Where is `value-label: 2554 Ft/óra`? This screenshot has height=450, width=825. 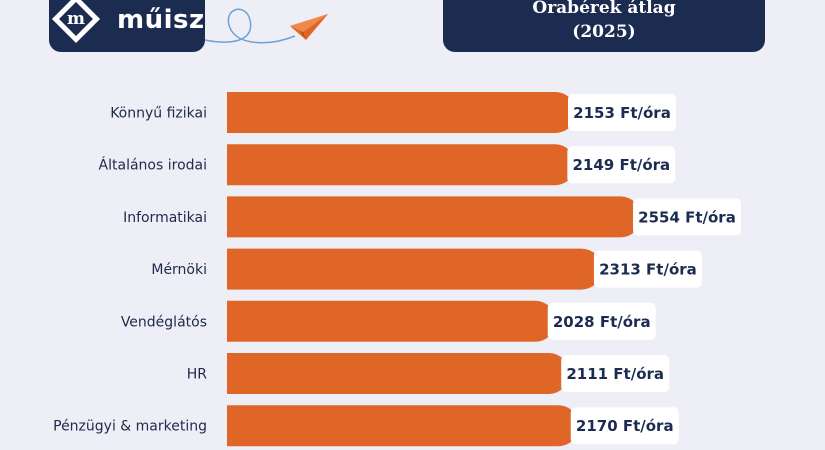
value-label: 2554 Ft/óra is located at coordinates (687, 217).